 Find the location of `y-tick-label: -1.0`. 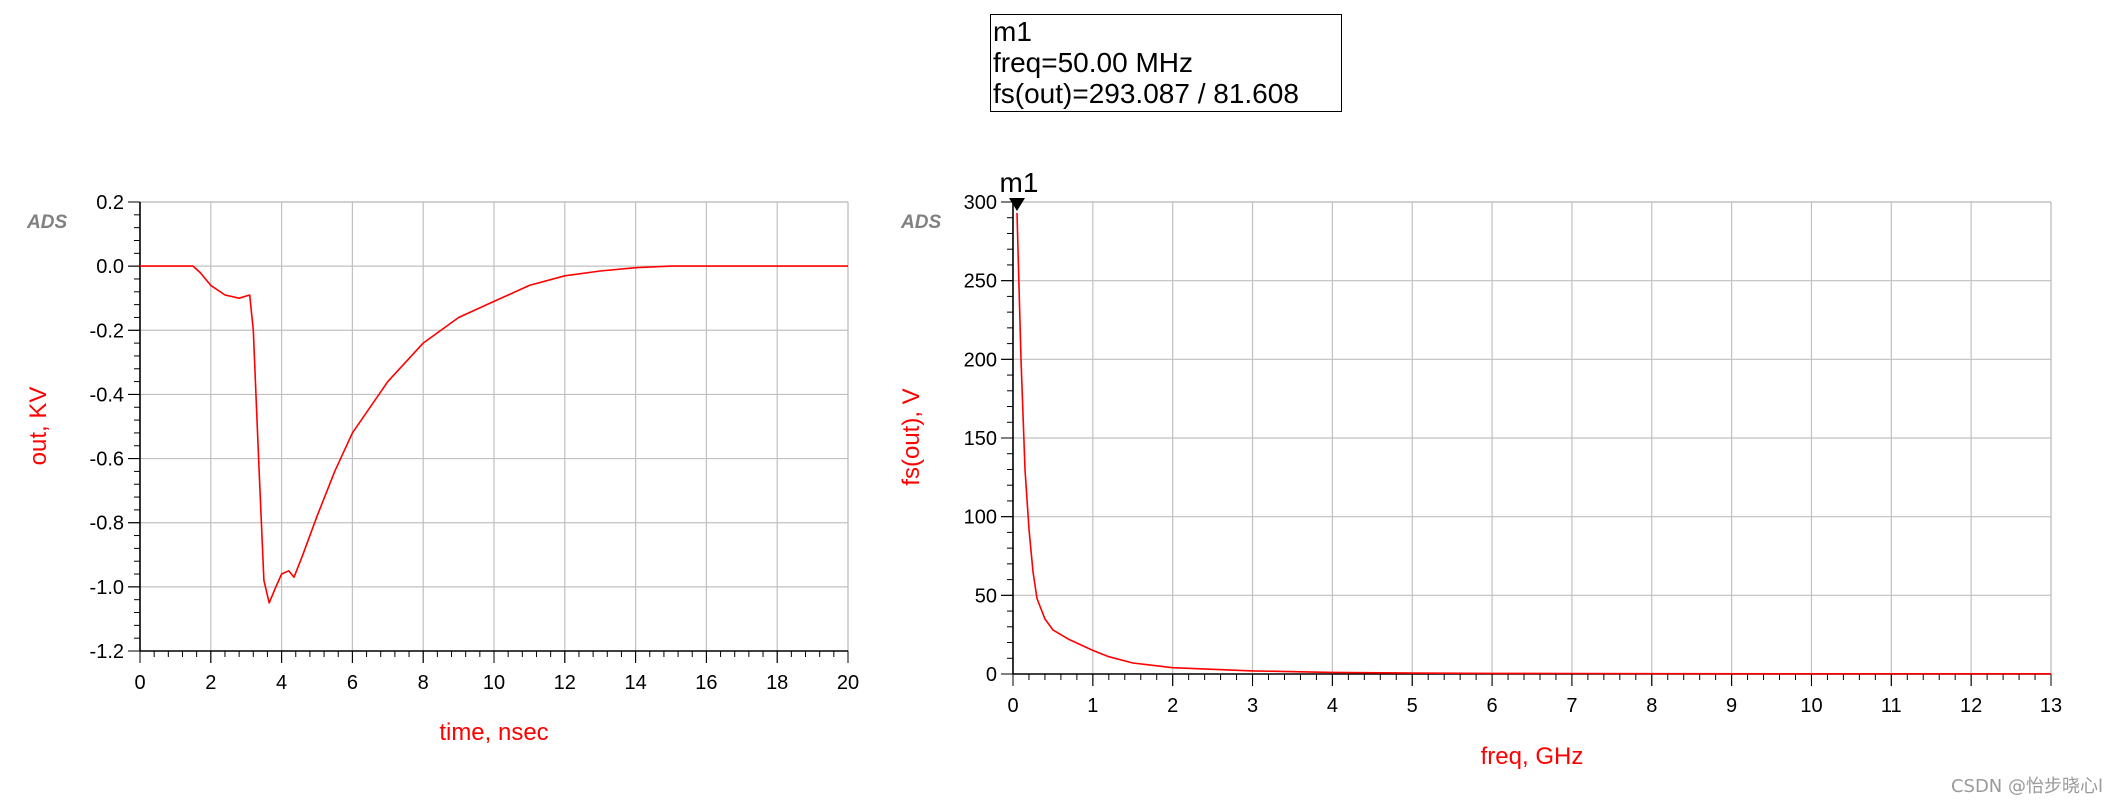

y-tick-label: -1.0 is located at coordinates (107, 588).